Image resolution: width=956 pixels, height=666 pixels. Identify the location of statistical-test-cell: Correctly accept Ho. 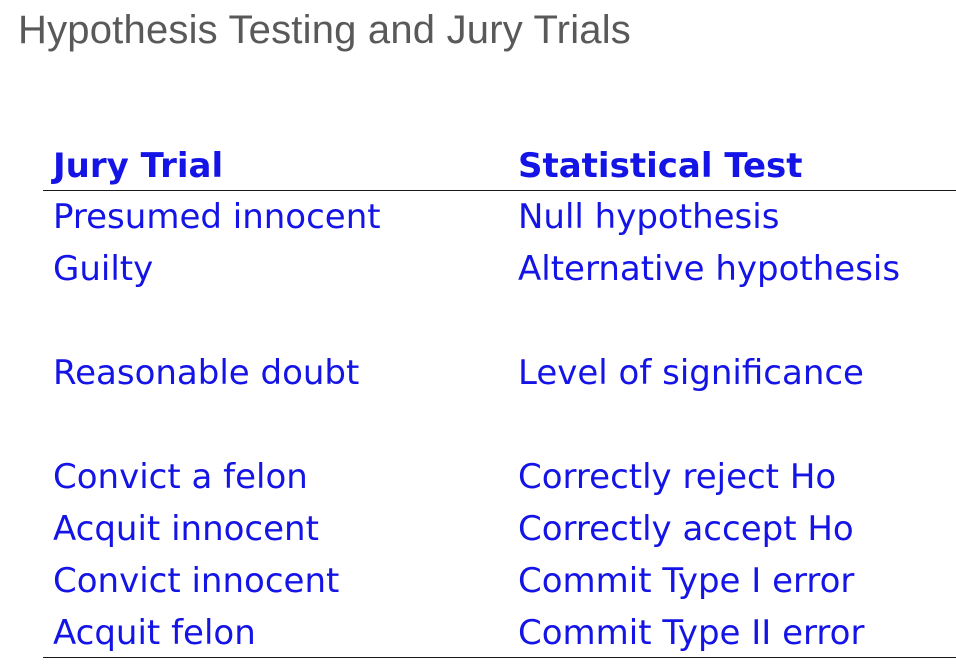
(686, 529).